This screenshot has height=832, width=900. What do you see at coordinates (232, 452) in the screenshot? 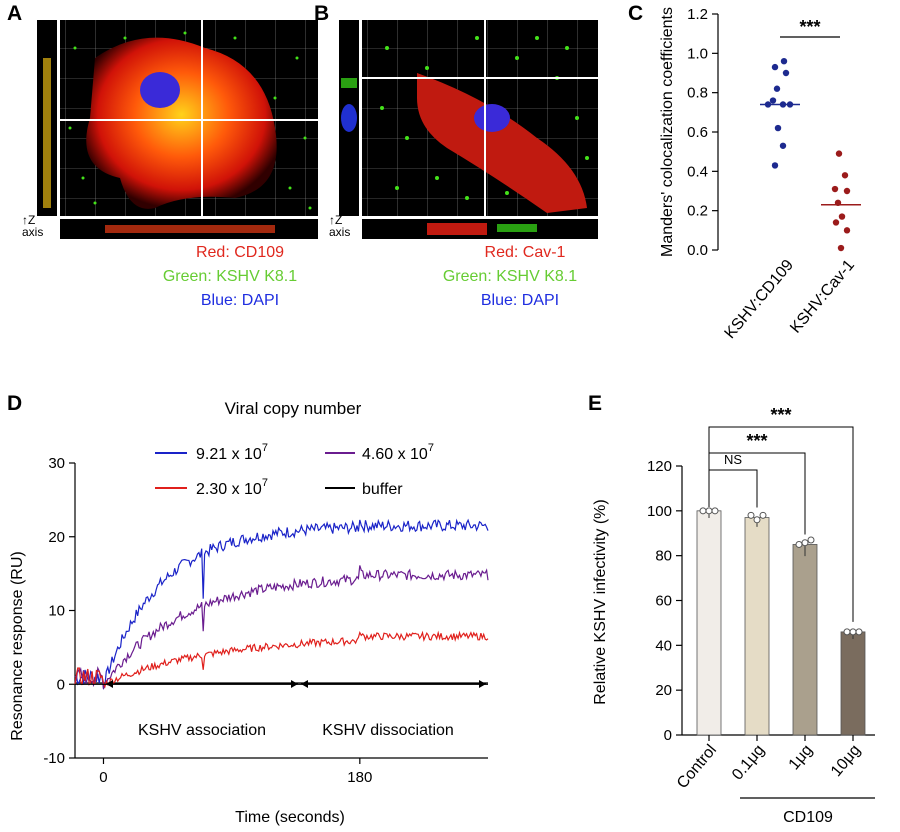
I see `legend-label-blue: 9.21 x 10⁷` at bounding box center [232, 452].